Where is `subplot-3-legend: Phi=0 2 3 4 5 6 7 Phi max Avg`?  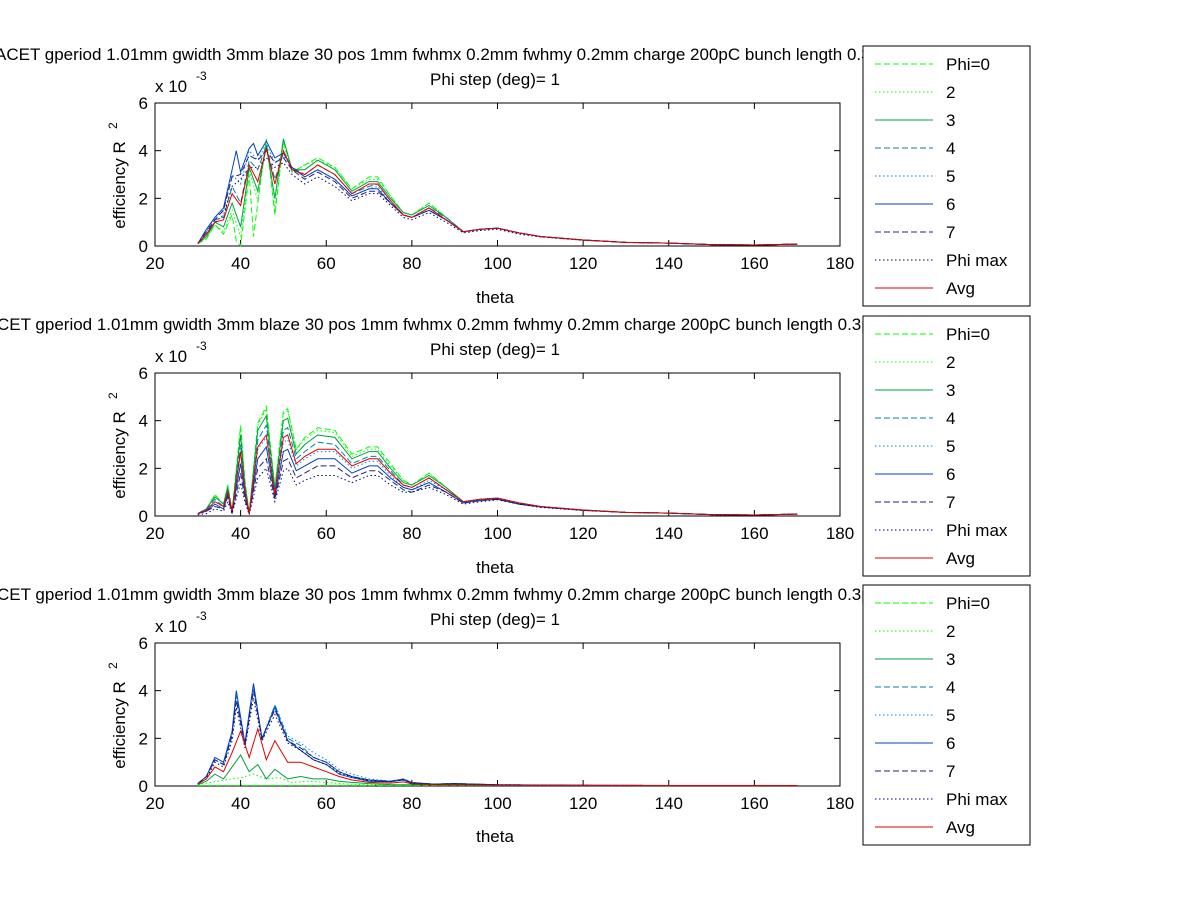 subplot-3-legend: Phi=0 2 3 4 5 6 7 Phi max Avg is located at coordinates (946, 715).